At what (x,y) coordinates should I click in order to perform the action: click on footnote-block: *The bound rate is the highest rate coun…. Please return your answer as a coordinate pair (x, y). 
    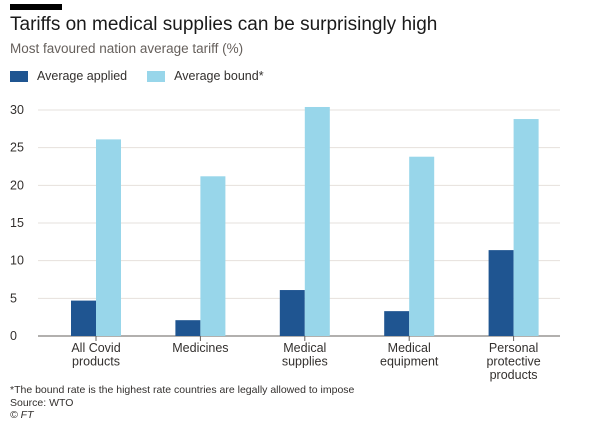
    Looking at the image, I should click on (182, 403).